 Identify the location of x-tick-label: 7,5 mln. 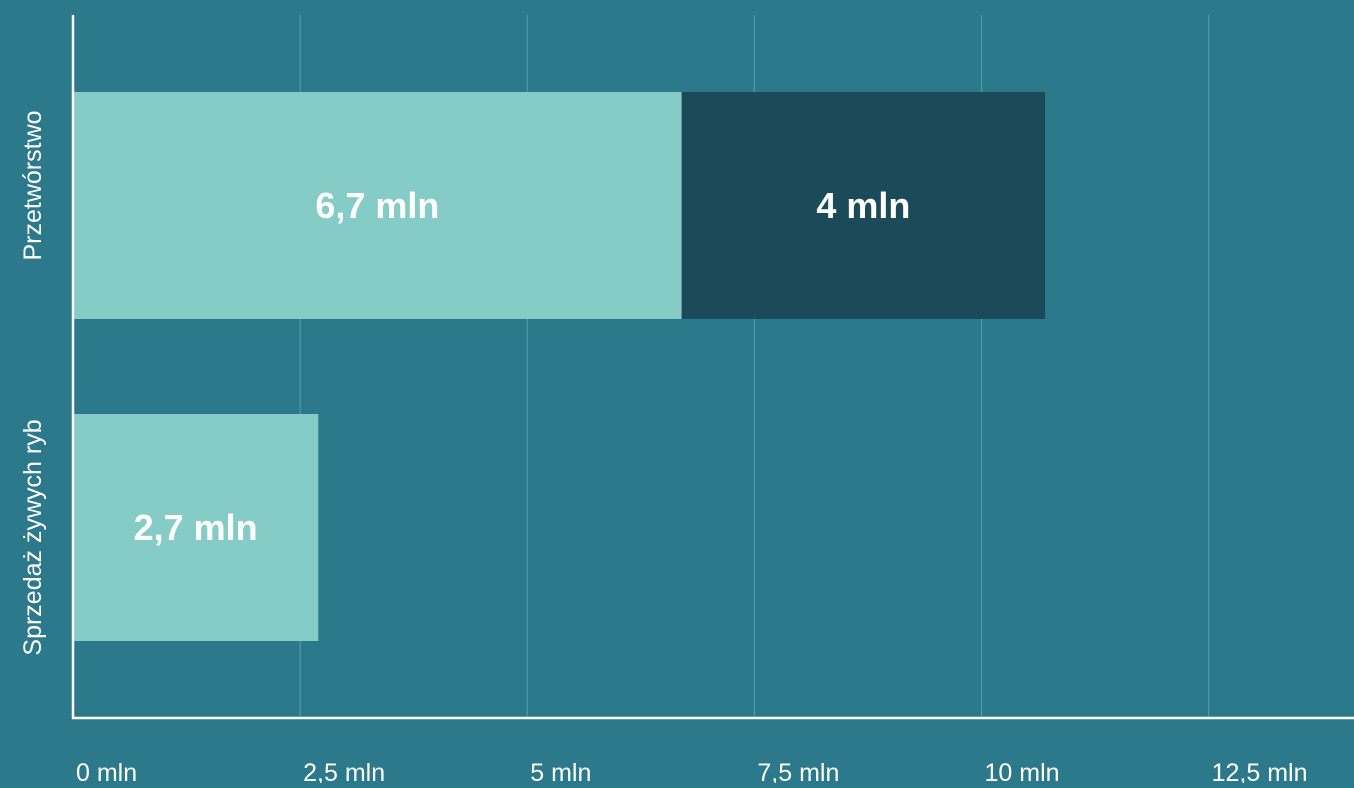
(798, 771).